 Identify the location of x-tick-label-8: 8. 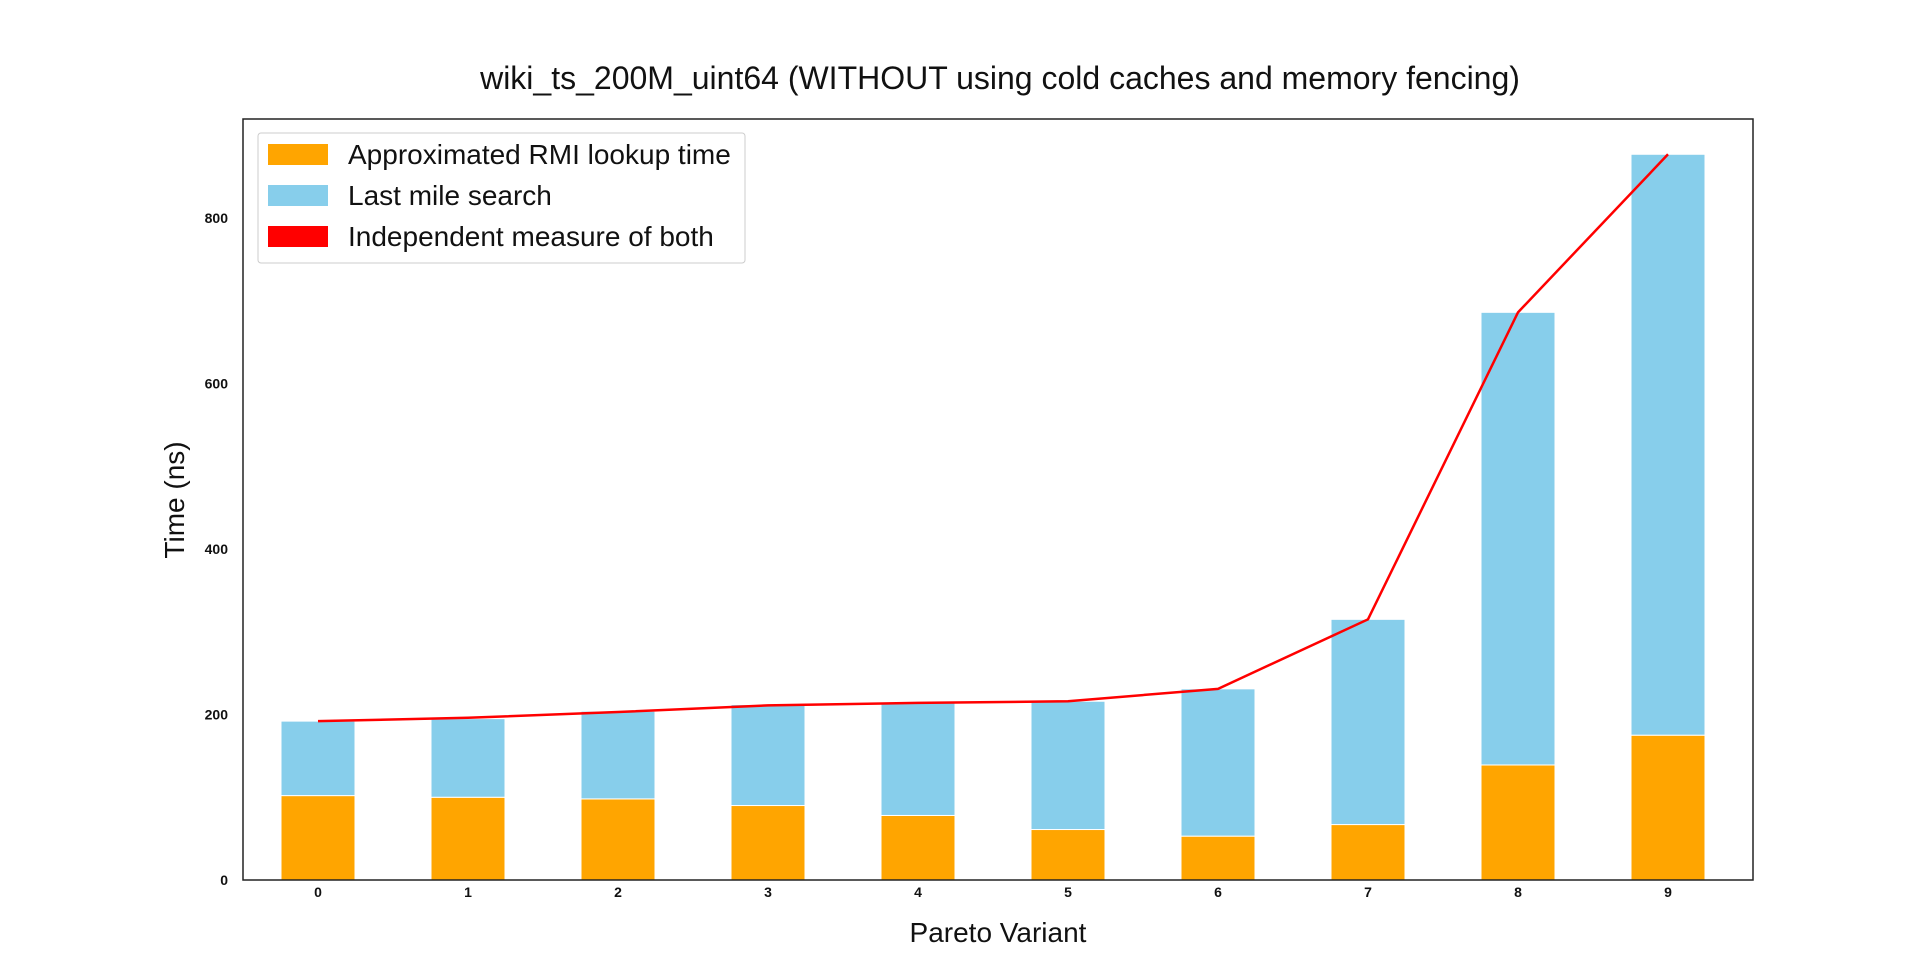
(1518, 892).